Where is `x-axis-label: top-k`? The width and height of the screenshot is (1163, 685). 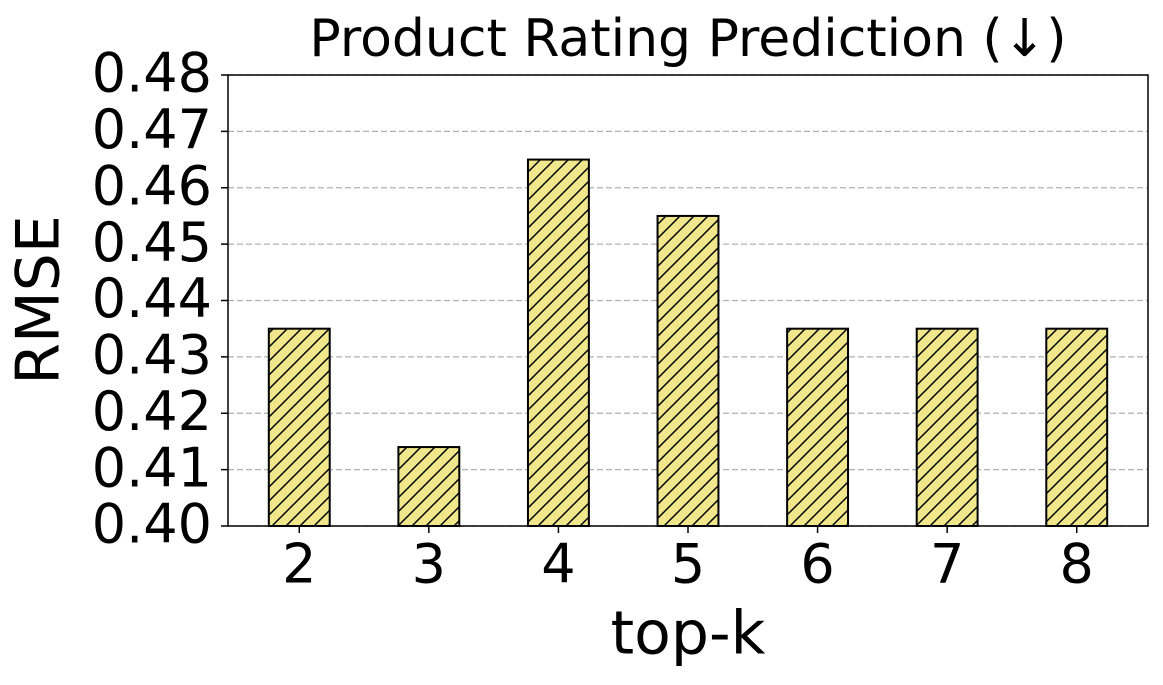
x-axis-label: top-k is located at coordinates (688, 634).